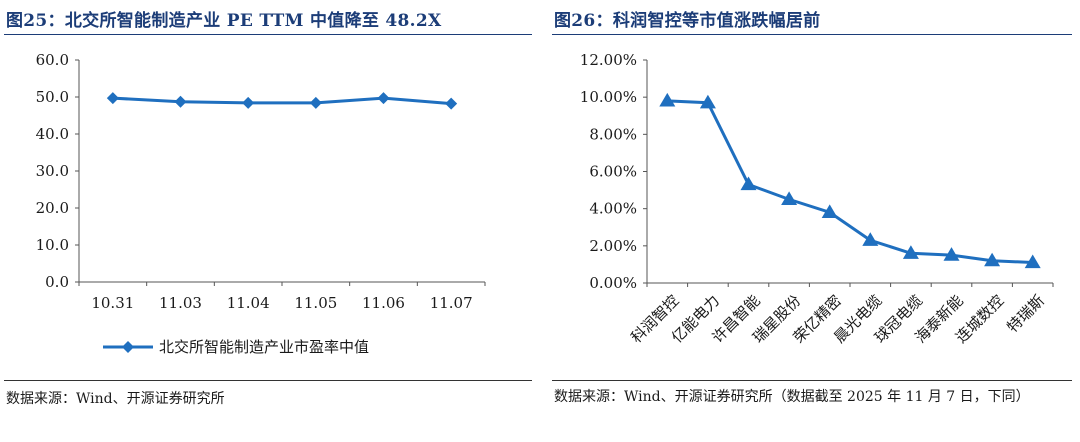  Describe the element at coordinates (52, 60) in the screenshot. I see `y-tick-label: 60.0` at that location.